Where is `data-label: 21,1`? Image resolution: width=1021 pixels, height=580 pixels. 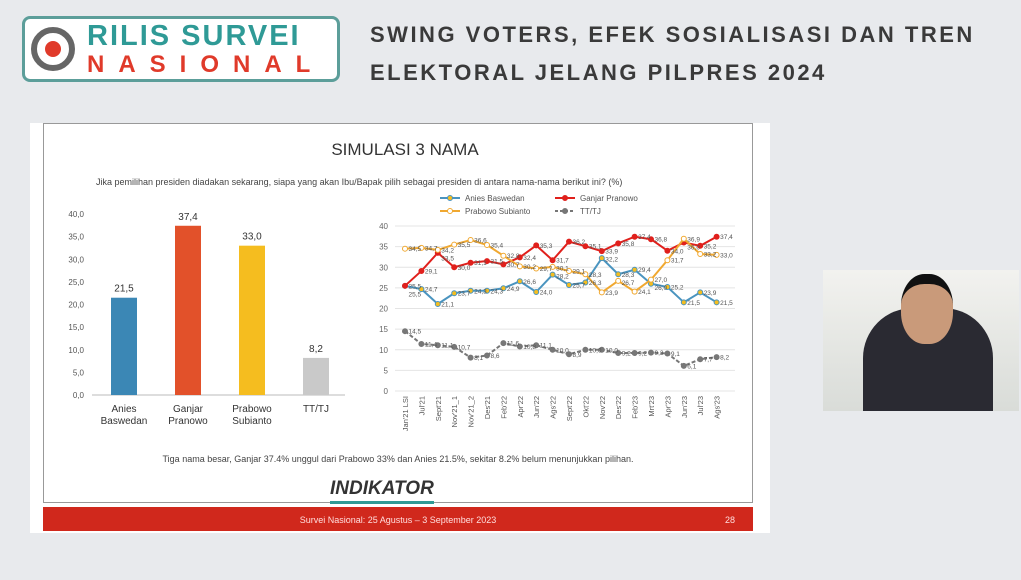
data-label: 21,1 is located at coordinates (447, 304).